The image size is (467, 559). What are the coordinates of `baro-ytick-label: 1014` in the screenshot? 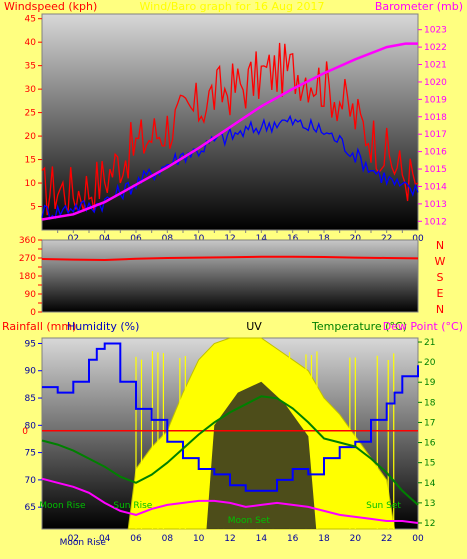 It's located at (435, 187).